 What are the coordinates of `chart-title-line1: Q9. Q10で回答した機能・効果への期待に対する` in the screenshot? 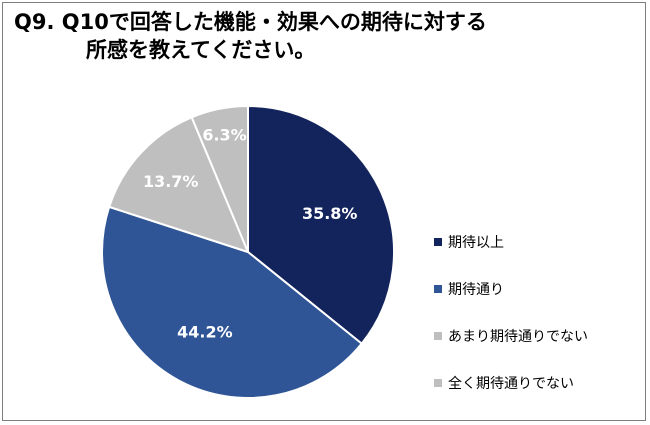 It's located at (250, 22).